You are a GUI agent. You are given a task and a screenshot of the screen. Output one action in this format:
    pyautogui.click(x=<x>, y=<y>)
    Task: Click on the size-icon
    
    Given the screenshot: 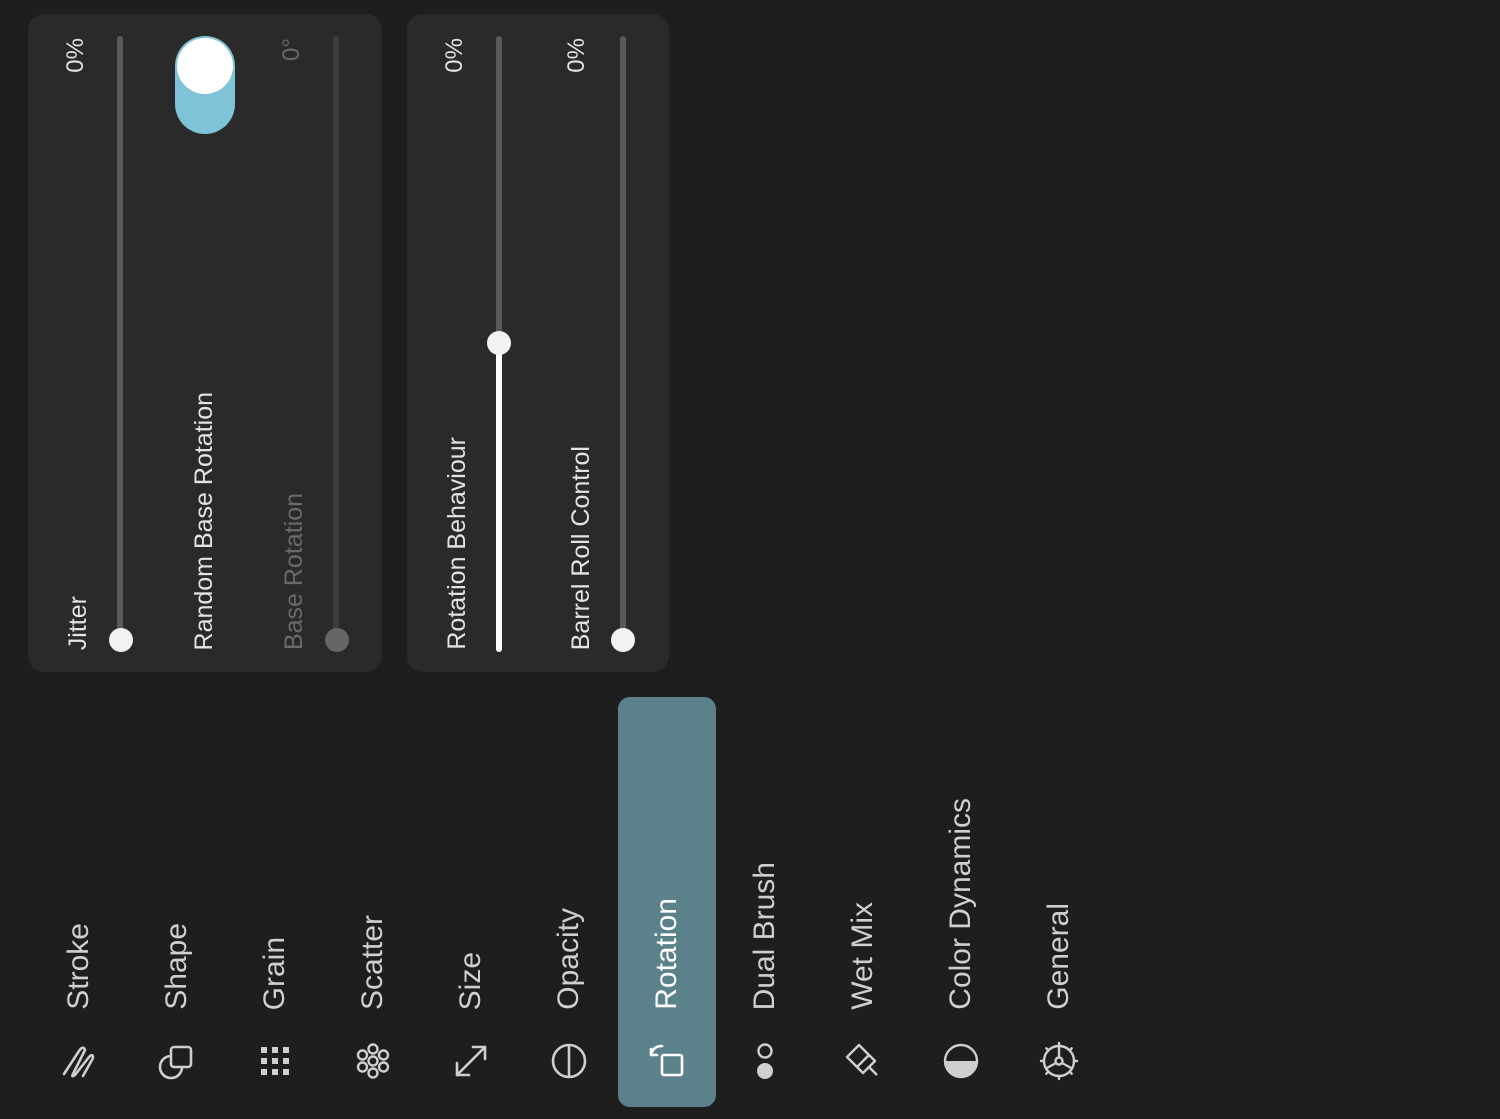 What is the action you would take?
    pyautogui.click(x=471, y=1061)
    